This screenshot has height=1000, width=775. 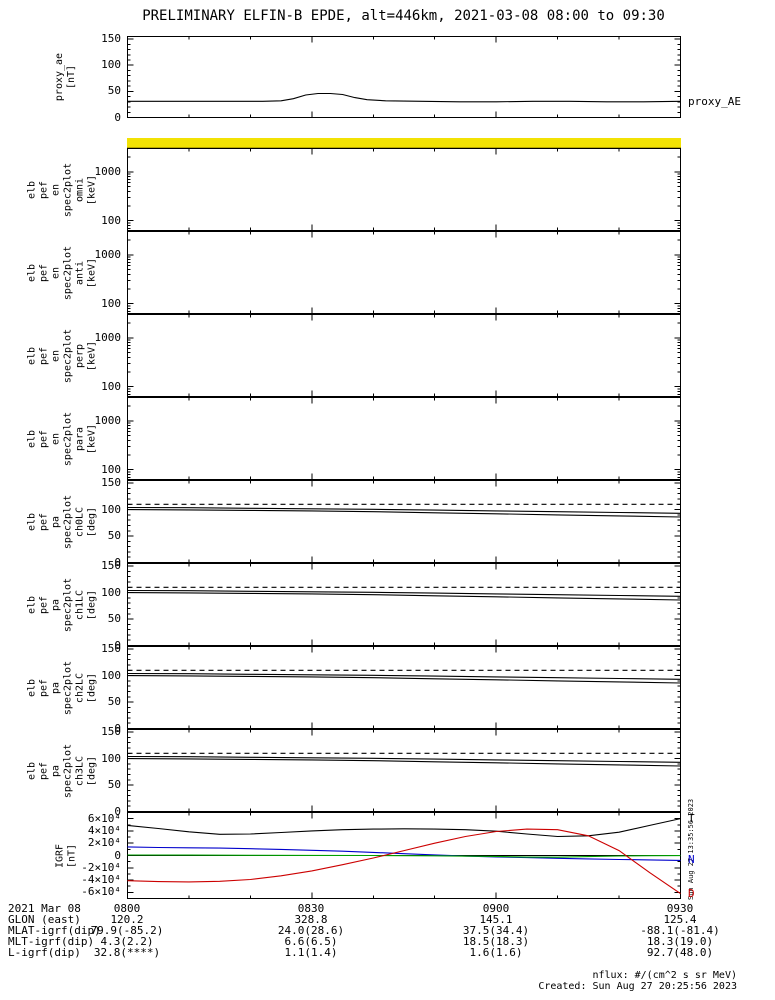 I want to click on footer-row-label: MLAT-igrf(dip), so click(x=54, y=930).